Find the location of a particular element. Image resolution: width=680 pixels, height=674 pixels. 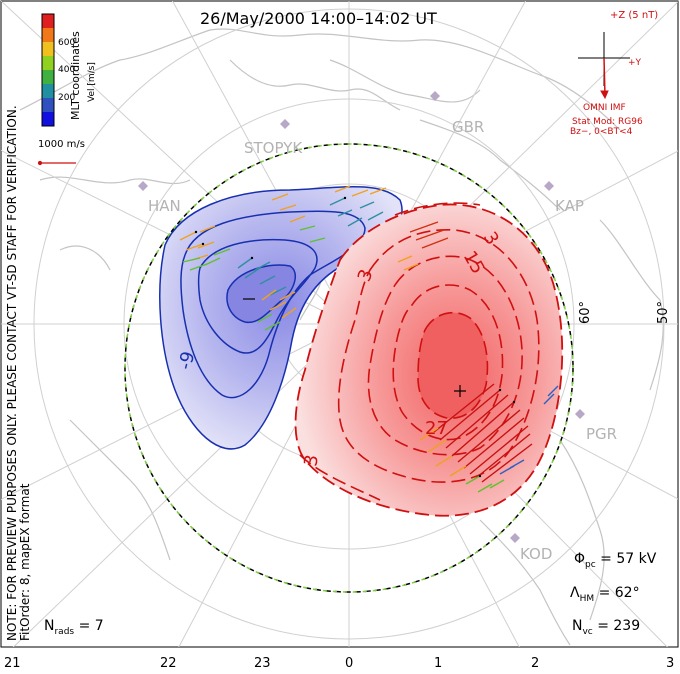

scale-vector is located at coordinates (56, 163).